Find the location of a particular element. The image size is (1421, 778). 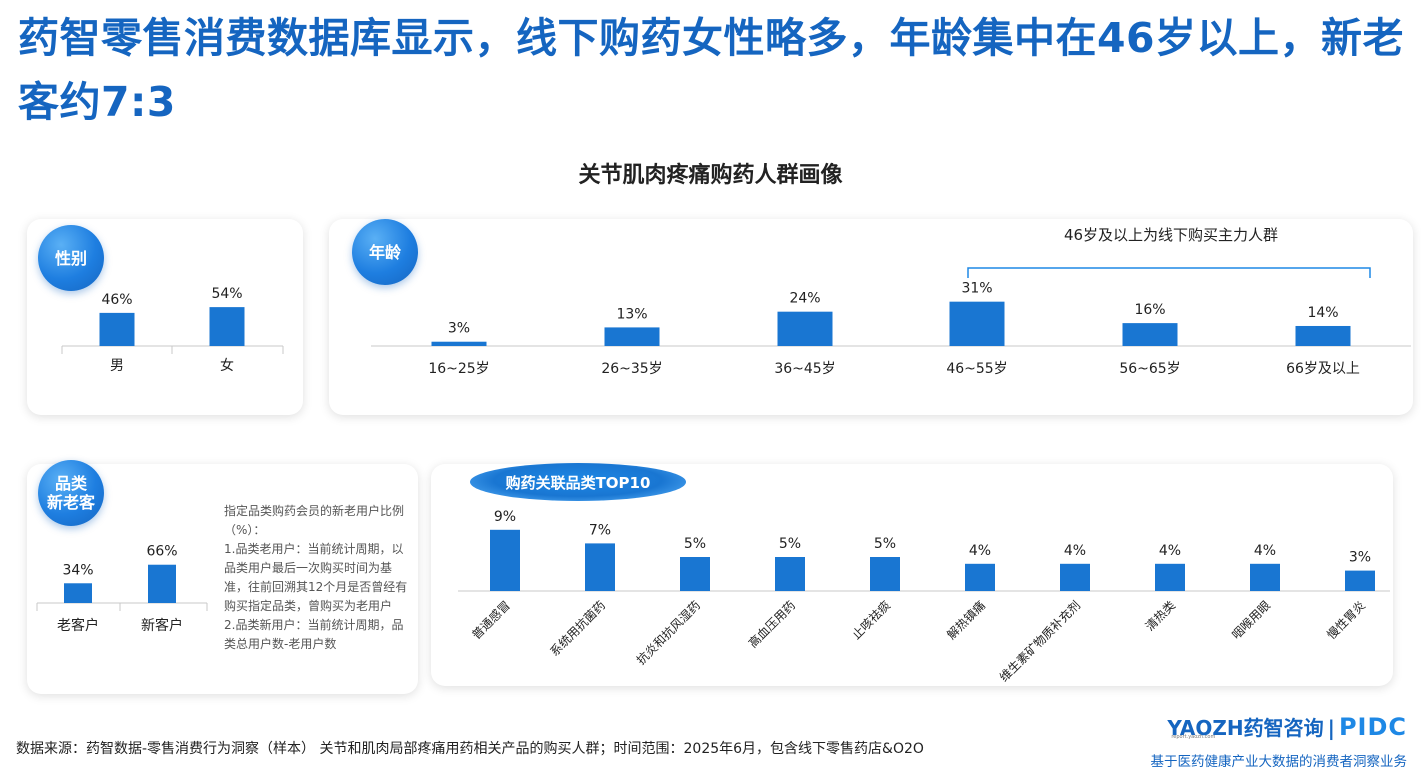

age-category-label: 36~45岁 is located at coordinates (804, 369).